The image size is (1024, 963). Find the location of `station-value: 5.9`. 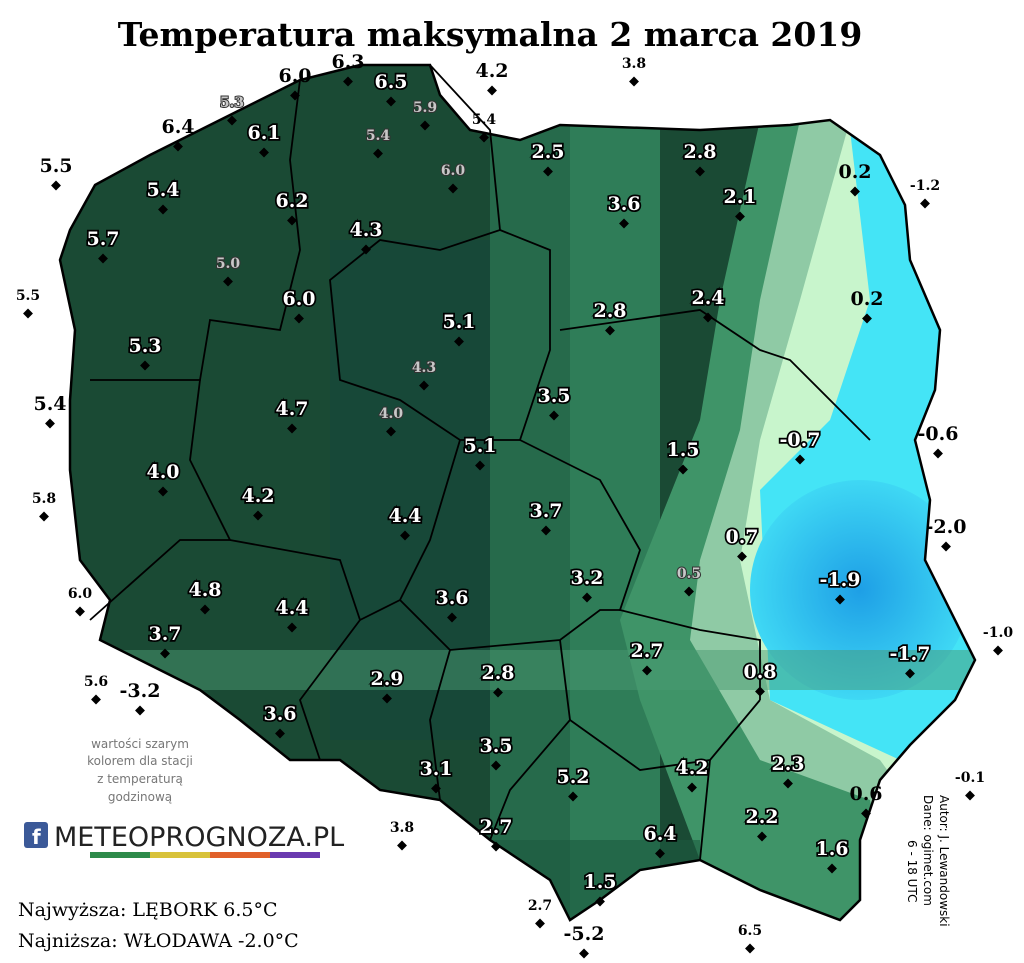

station-value: 5.9 is located at coordinates (425, 108).